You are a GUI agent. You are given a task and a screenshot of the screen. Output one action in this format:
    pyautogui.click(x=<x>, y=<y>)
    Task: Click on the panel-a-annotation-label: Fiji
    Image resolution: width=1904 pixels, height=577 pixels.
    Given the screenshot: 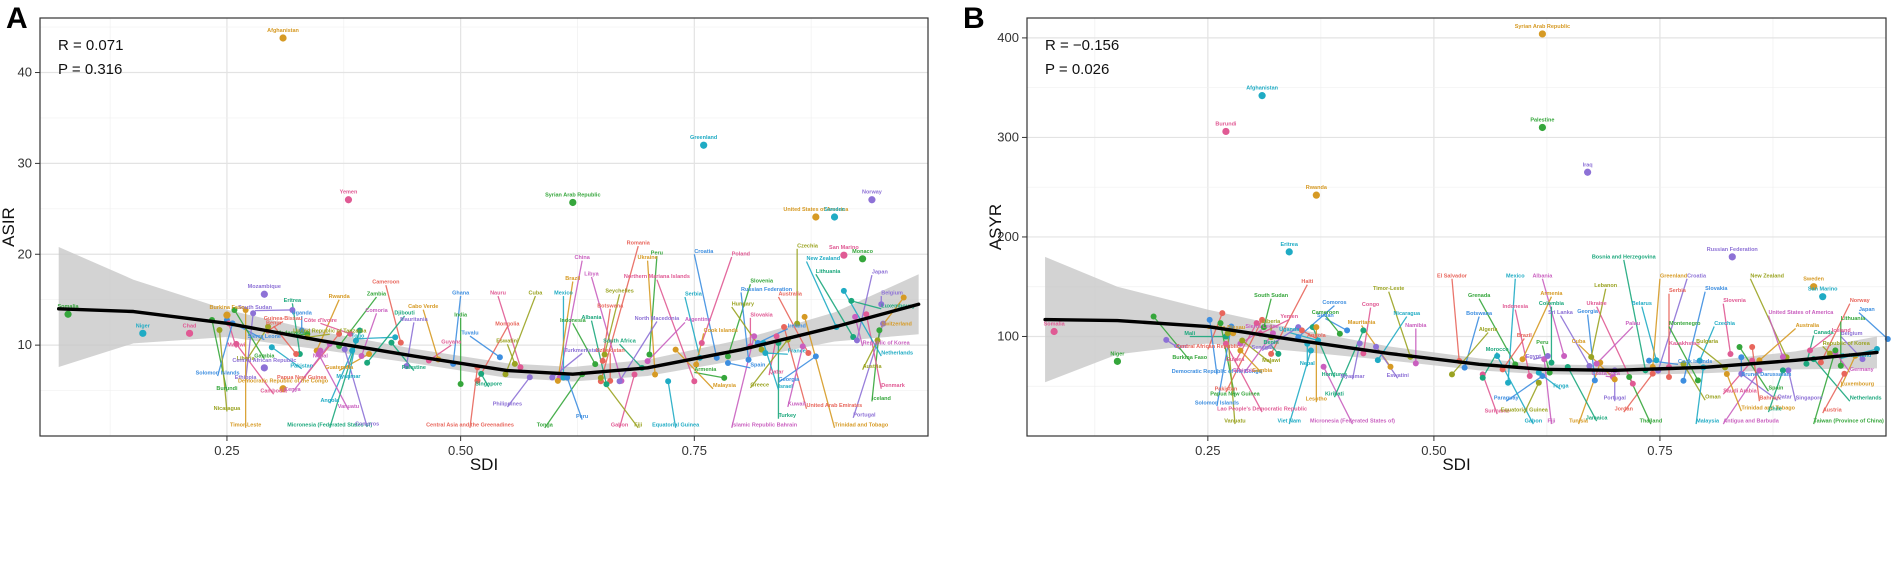 What is the action you would take?
    pyautogui.click(x=638, y=425)
    